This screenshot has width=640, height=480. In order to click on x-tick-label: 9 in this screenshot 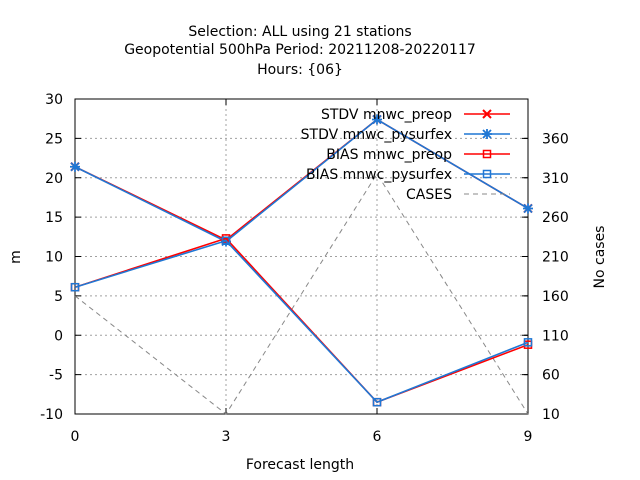, I will do `click(528, 437)`.